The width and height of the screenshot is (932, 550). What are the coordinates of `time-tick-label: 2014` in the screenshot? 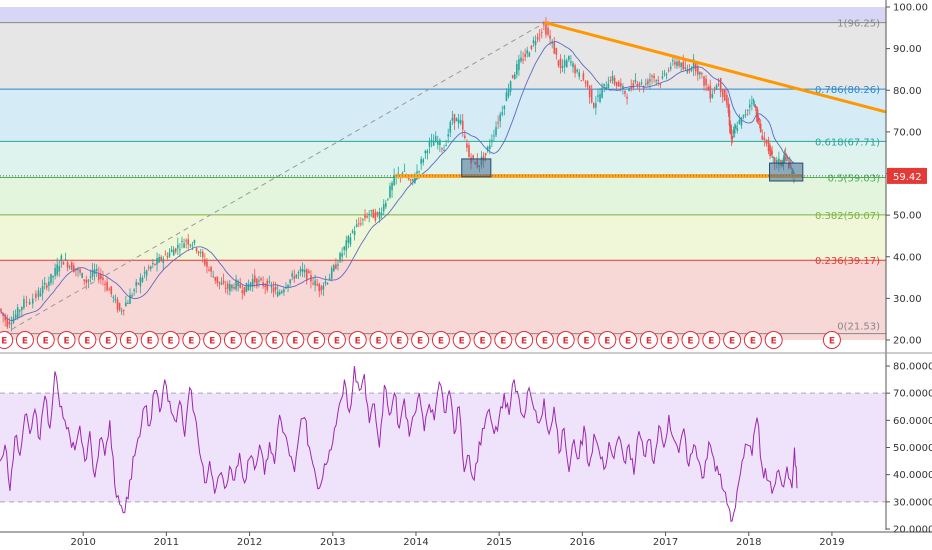 It's located at (415, 542).